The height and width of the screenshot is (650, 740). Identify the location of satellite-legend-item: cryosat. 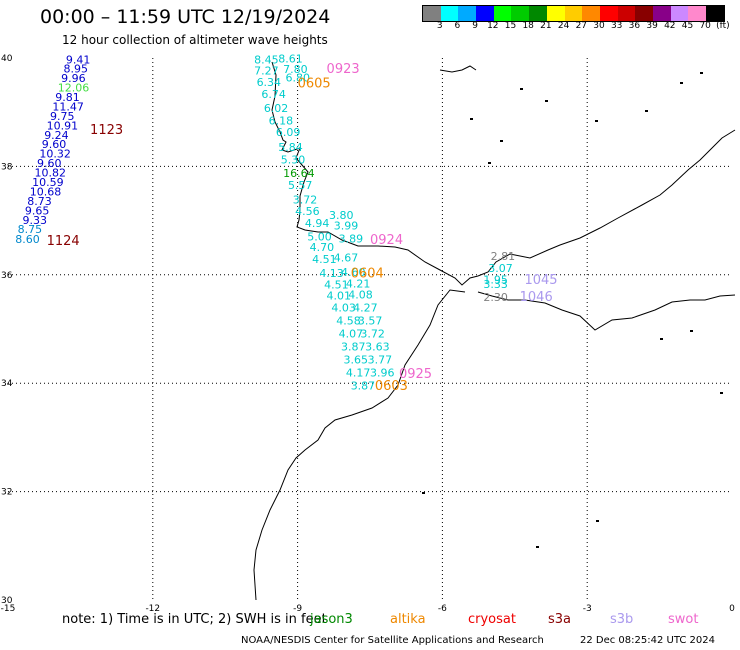
(492, 619).